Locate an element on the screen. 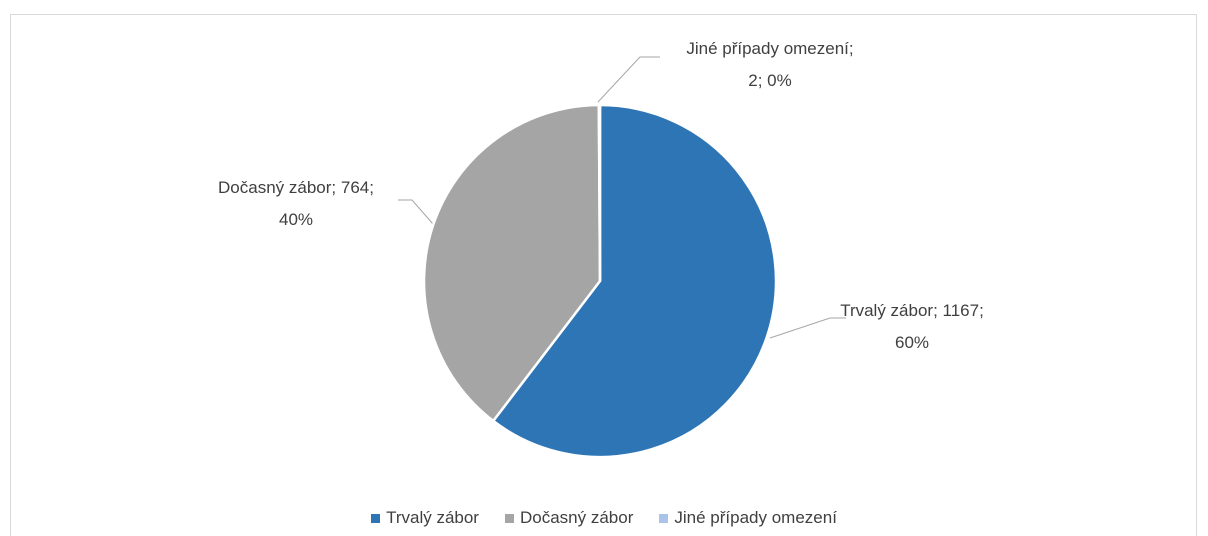 This screenshot has height=536, width=1208. legend-label: Trvalý zábor is located at coordinates (432, 517).